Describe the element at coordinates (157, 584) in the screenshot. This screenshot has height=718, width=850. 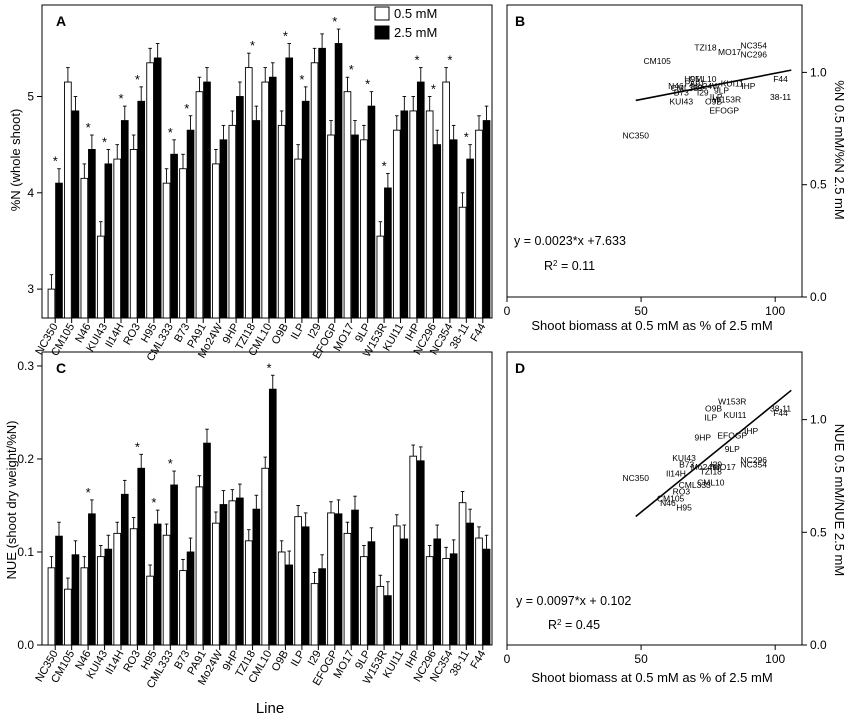
I see `bar-2-5-mm-h95` at that location.